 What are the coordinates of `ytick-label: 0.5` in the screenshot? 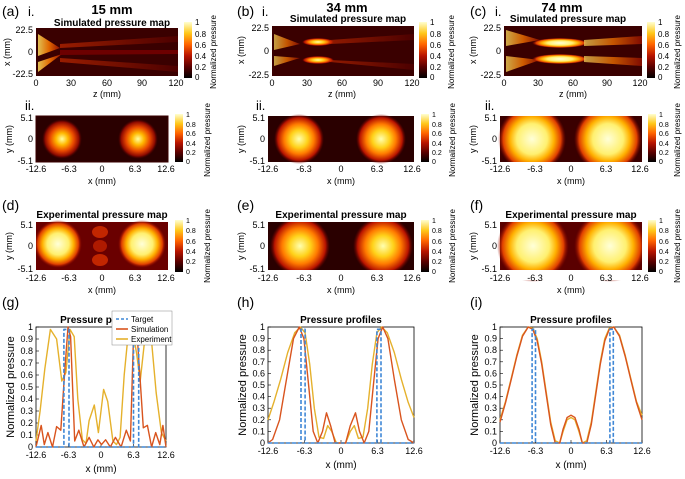 It's located at (490, 385).